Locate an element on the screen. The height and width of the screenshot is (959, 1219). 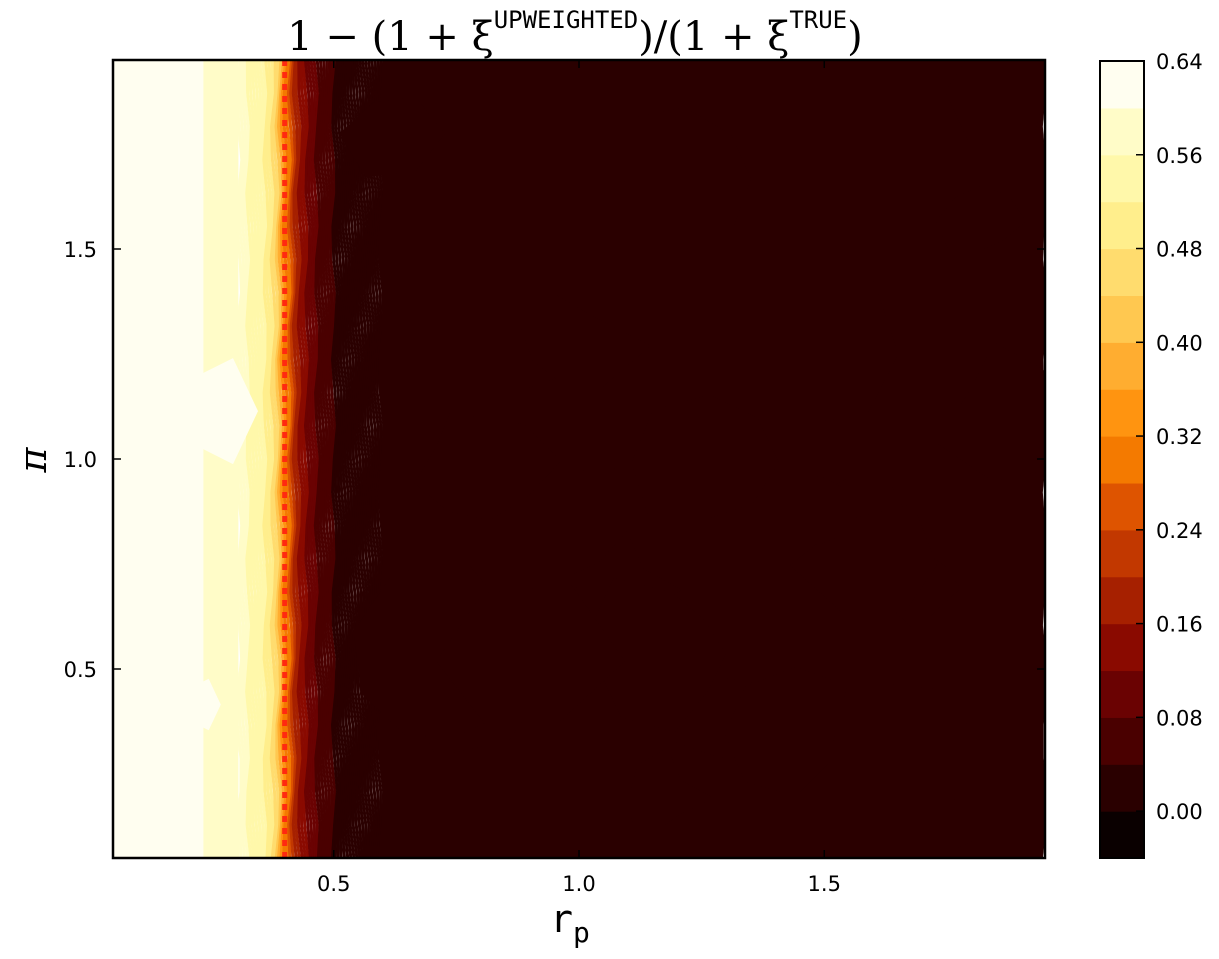
colorbar: 0.00 0.08 0.16 0.24 0.32 0.40 0.48 0.56 0.64 is located at coordinates (1151, 454).